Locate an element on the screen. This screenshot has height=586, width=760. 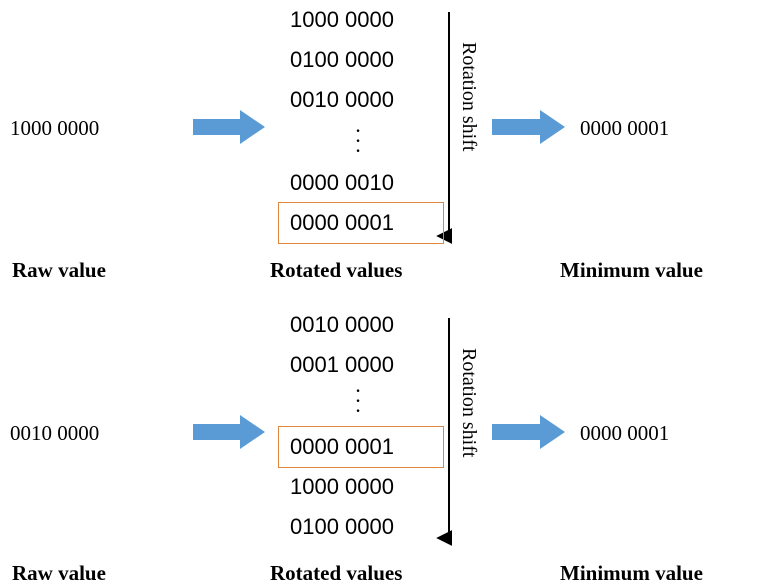
rotated-value-1-2: 0100 0000 is located at coordinates (342, 59).